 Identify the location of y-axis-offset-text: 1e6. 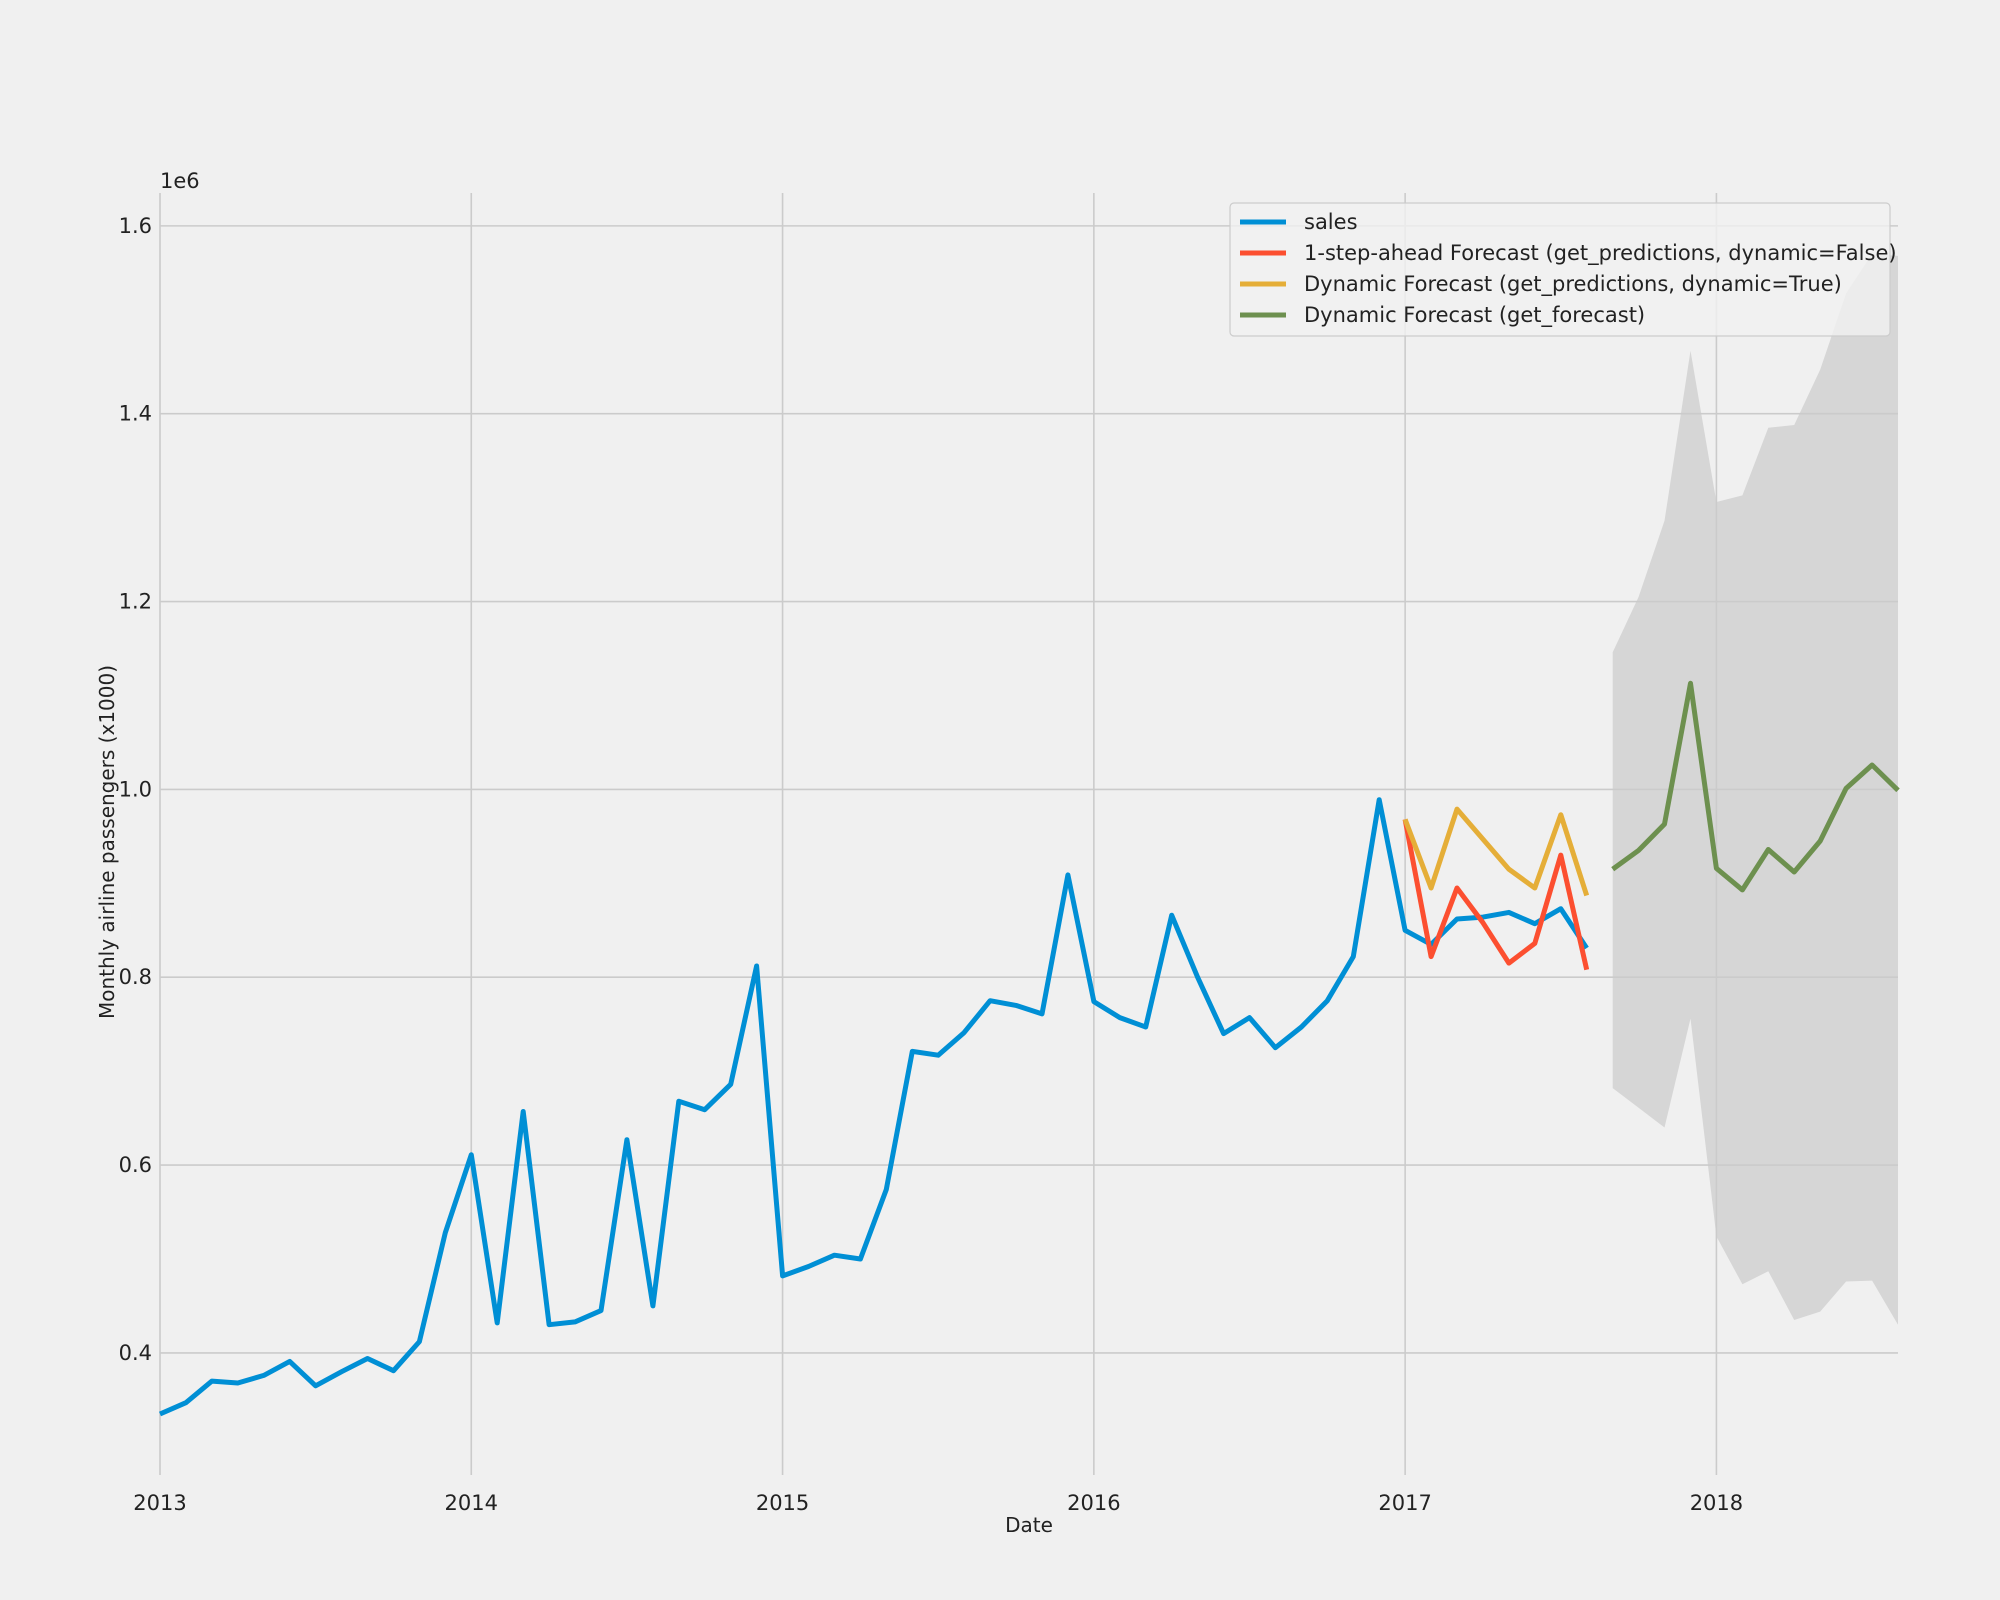
(180, 181).